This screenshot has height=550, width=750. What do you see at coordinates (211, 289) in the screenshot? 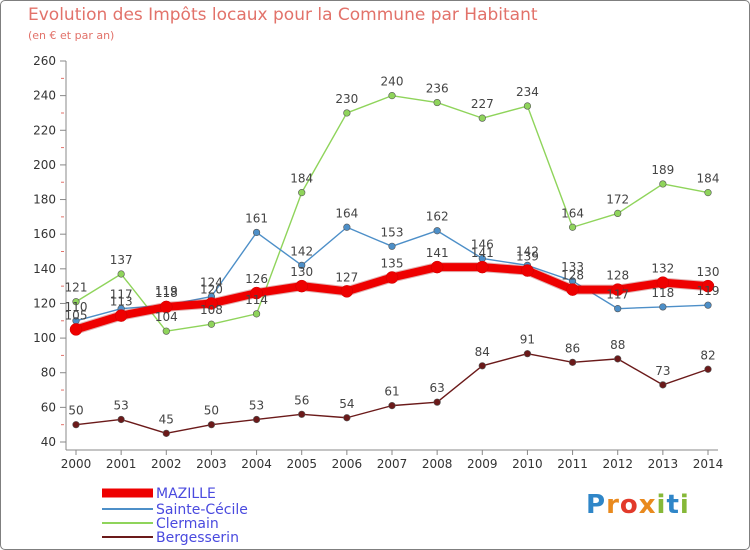
I see `data-label-mazille: 120` at bounding box center [211, 289].